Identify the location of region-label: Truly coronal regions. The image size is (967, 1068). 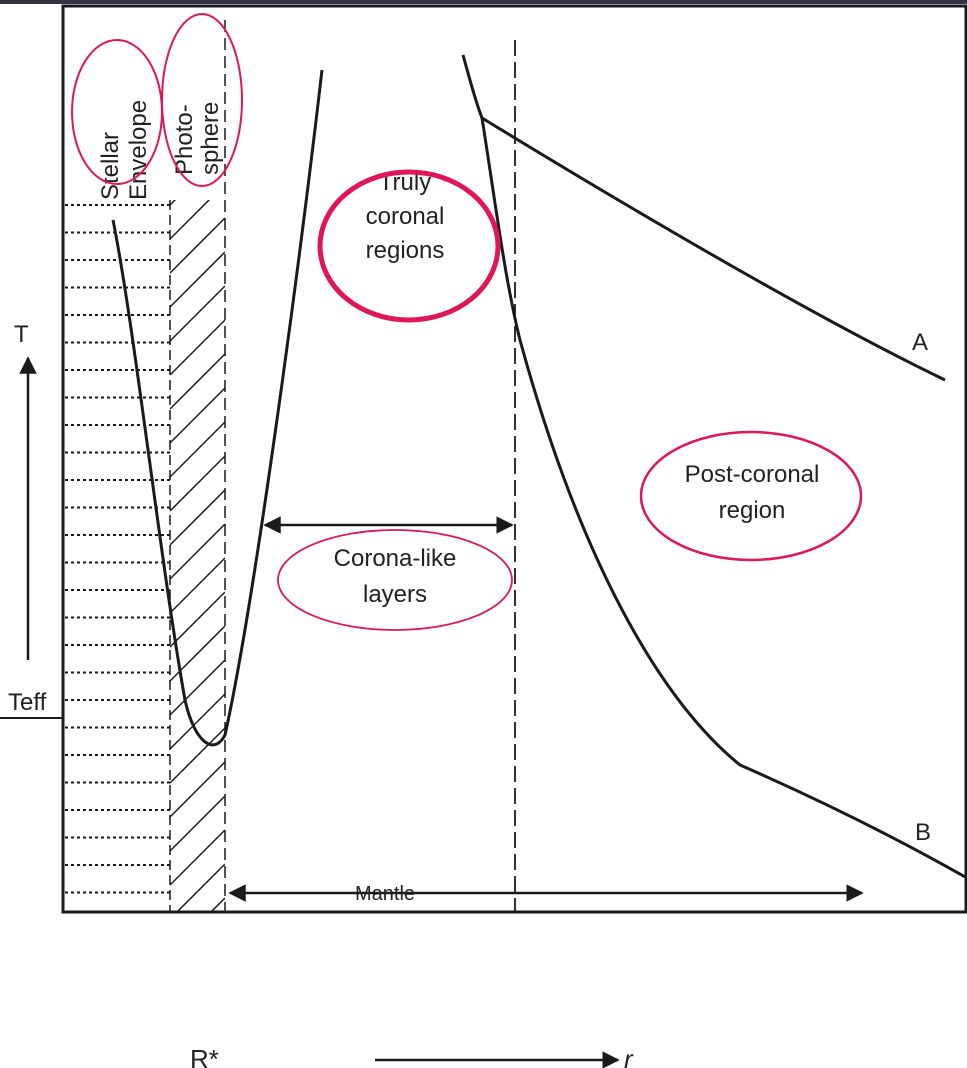
(405, 216).